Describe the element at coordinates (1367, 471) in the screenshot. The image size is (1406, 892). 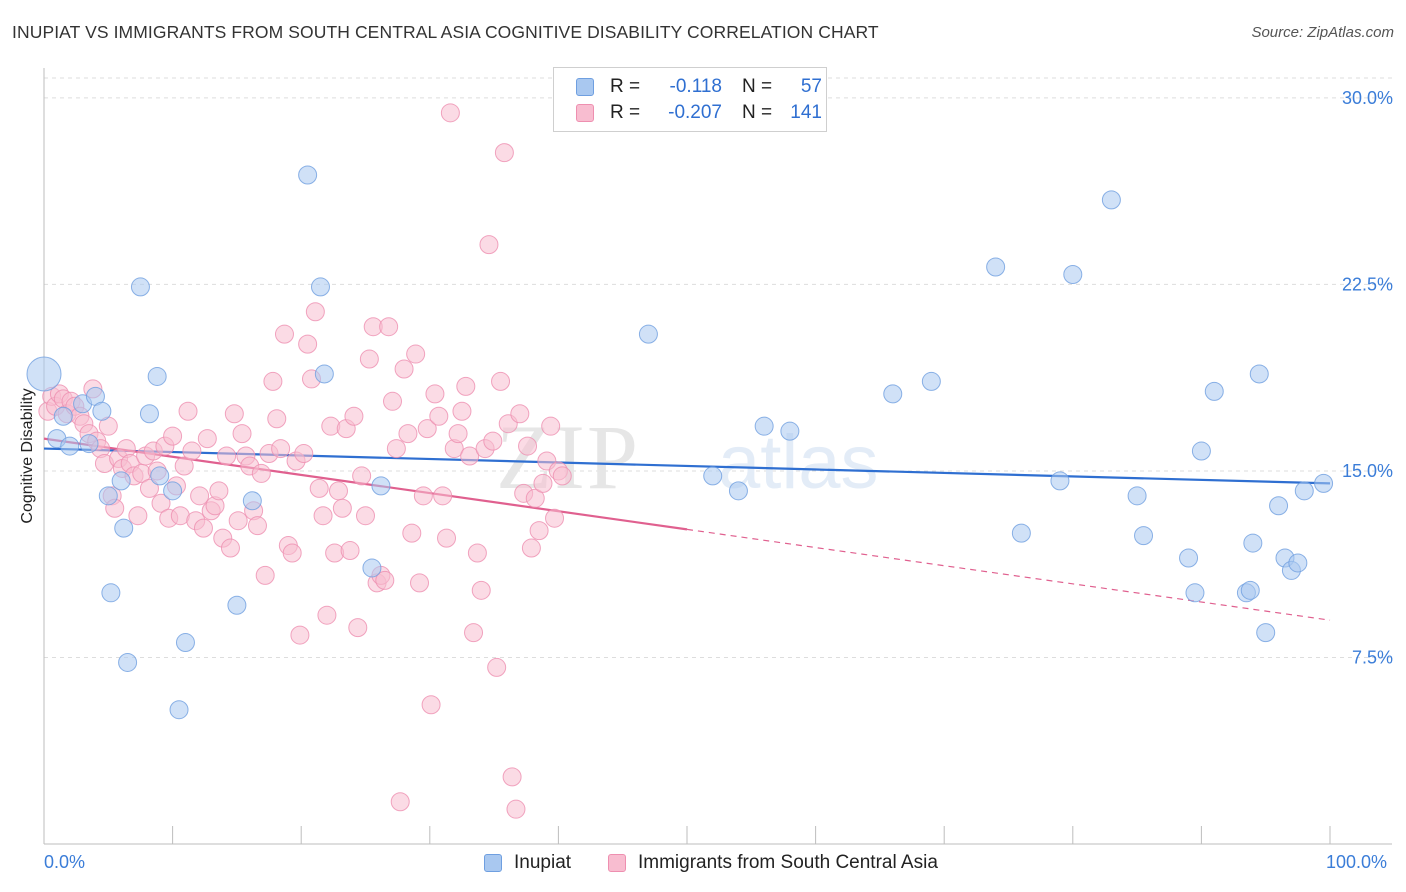
I see `y-tick-label: 15.0%` at that location.